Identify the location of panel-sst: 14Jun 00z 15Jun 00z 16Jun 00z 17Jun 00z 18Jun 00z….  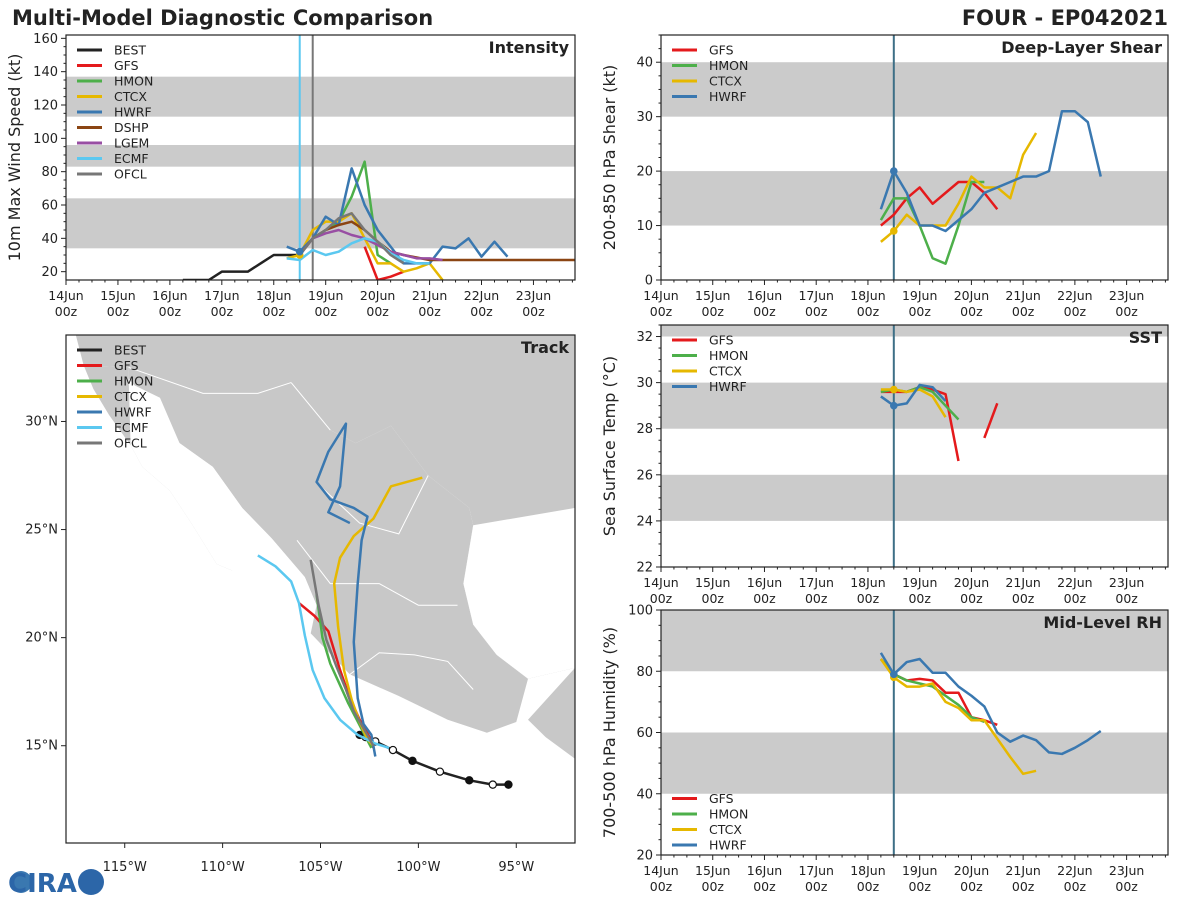
(884, 465).